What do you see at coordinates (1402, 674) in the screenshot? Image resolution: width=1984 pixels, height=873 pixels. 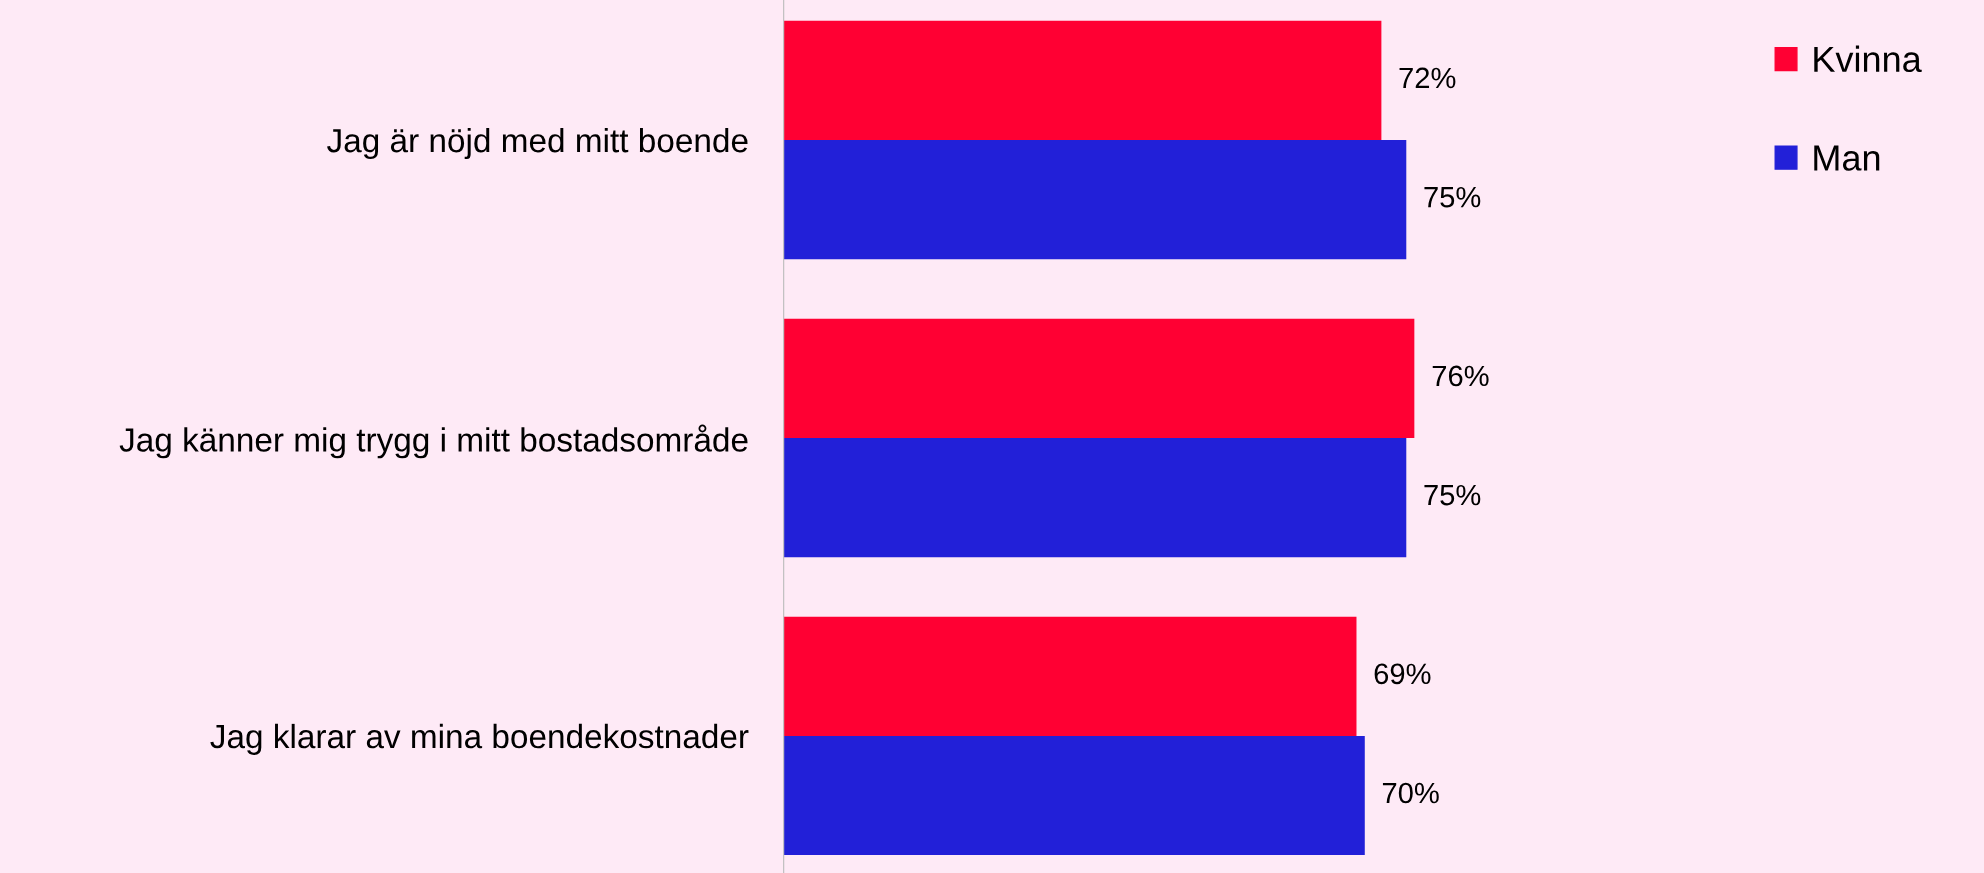 I see `data-label: 69%` at bounding box center [1402, 674].